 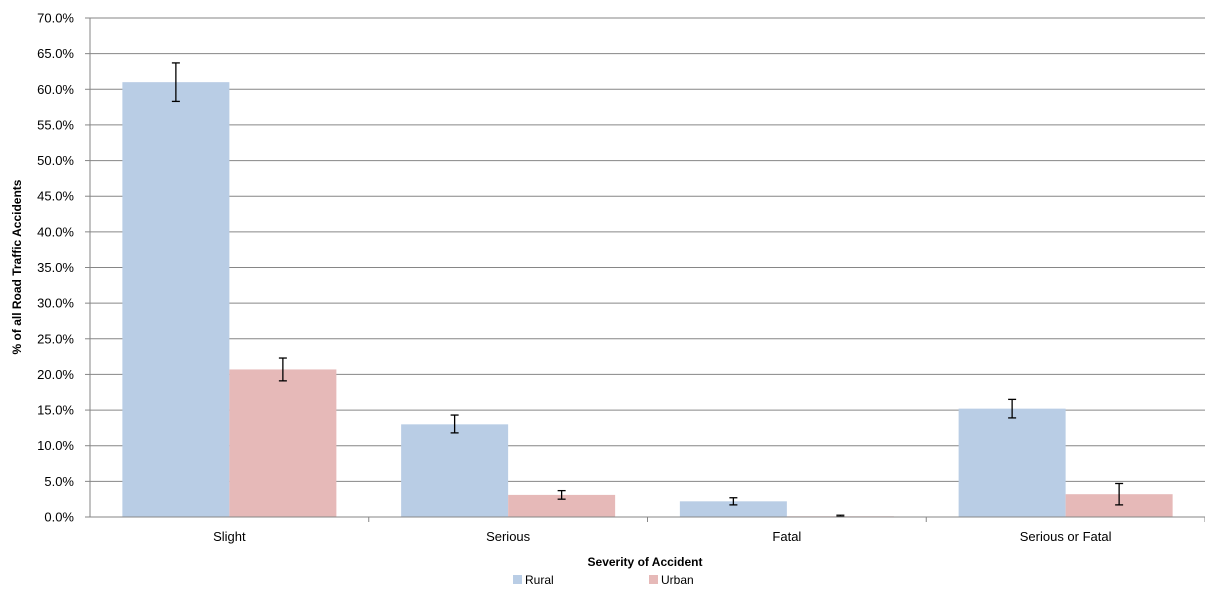 I want to click on y-tick-label: 10.0%, so click(x=55, y=445).